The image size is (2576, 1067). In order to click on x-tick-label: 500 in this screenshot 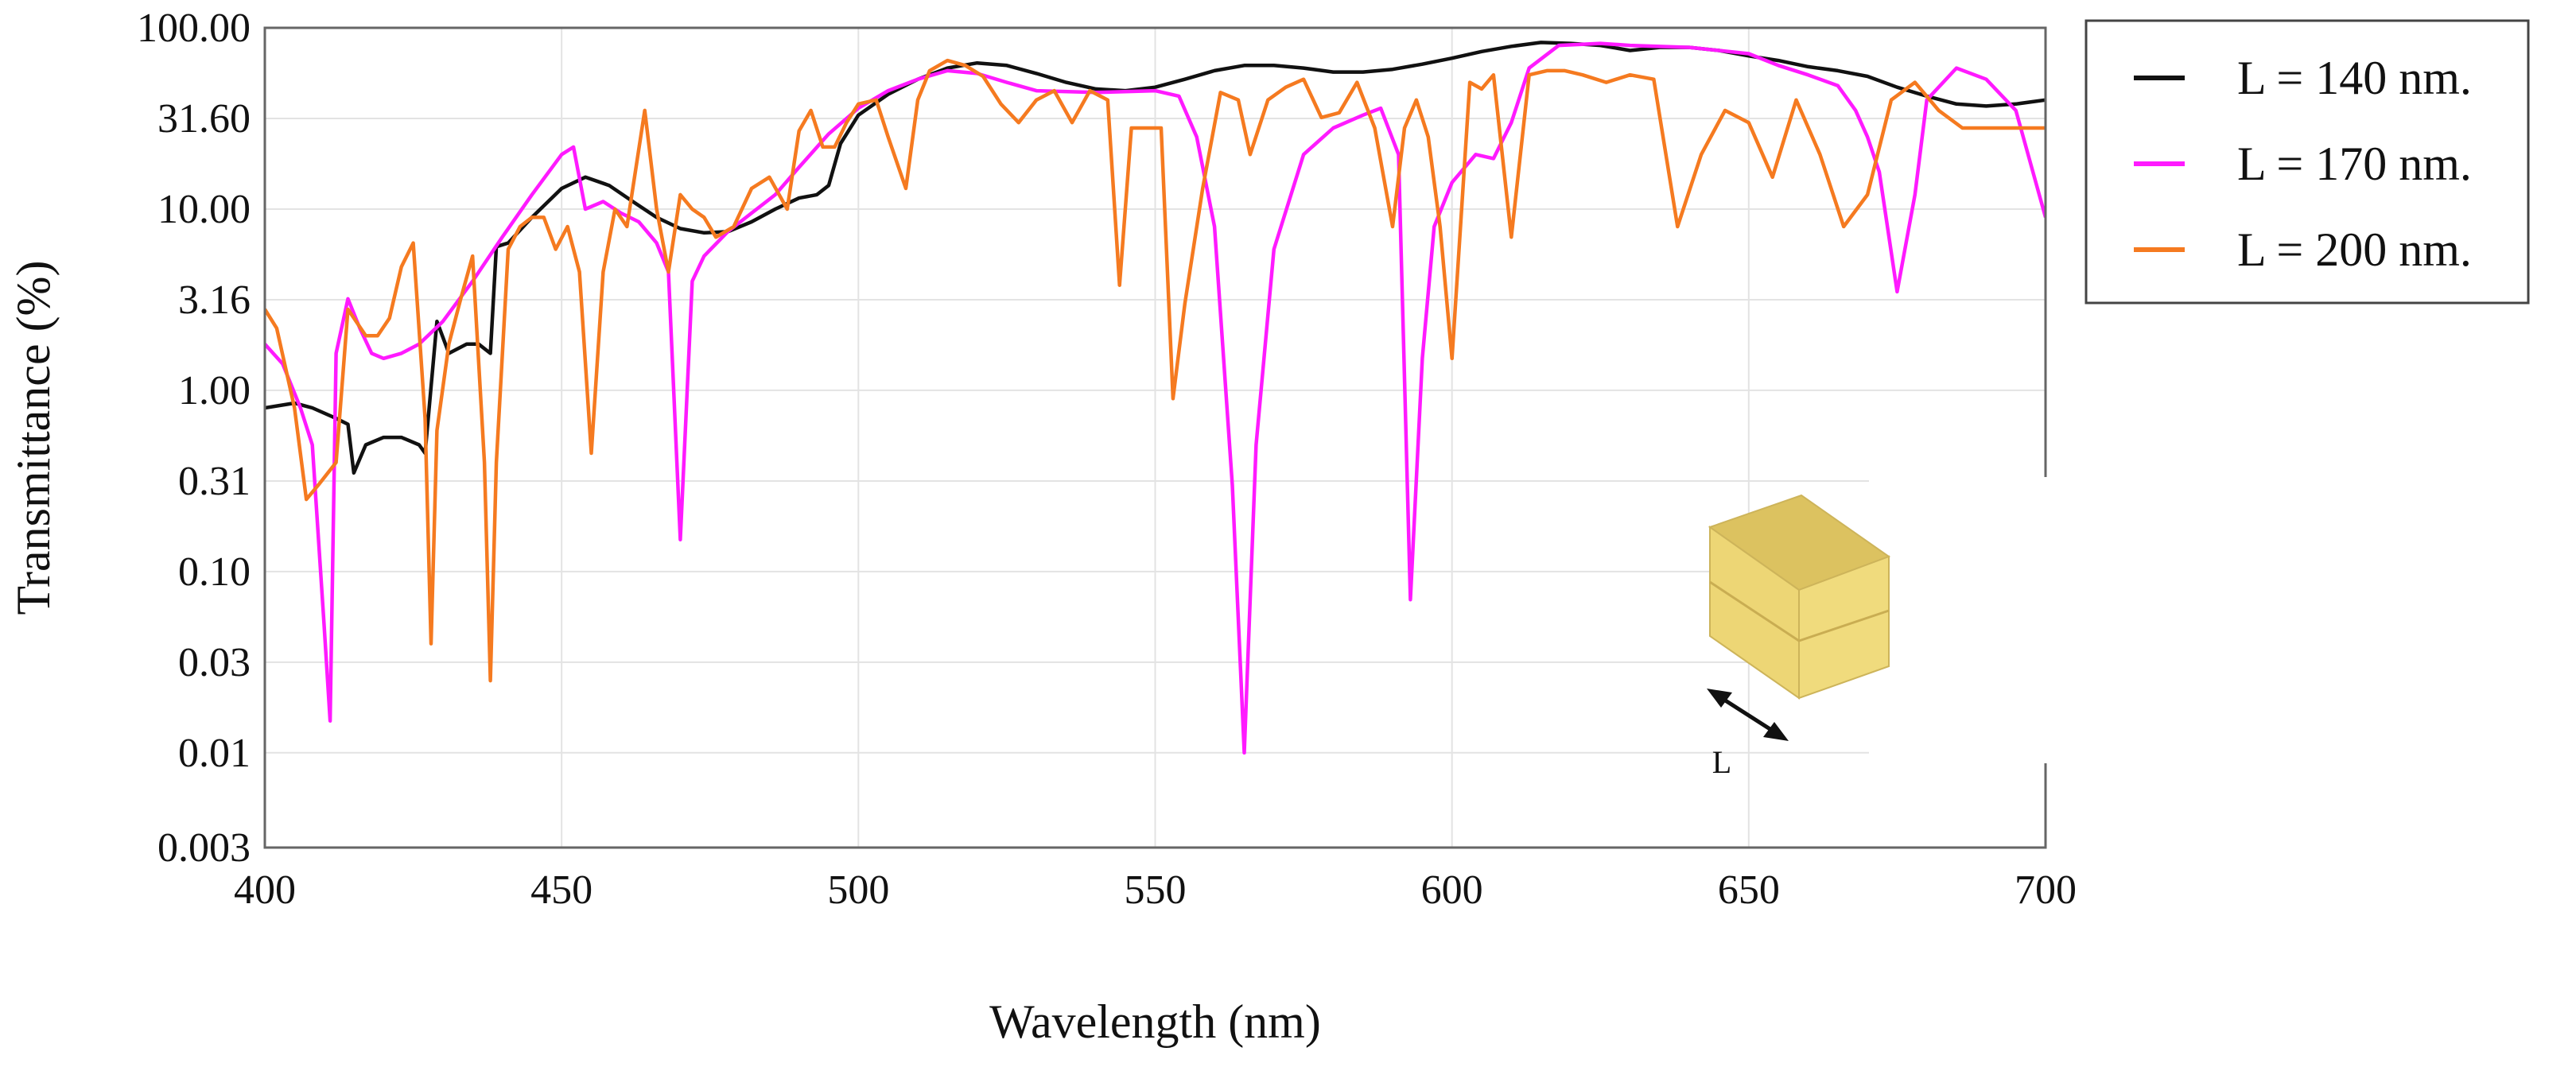, I will do `click(858, 890)`.